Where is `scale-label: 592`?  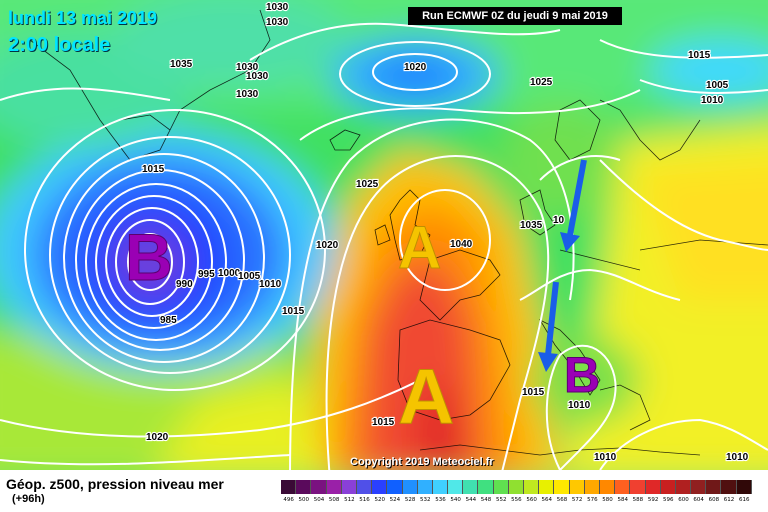 scale-label: 592 is located at coordinates (653, 500).